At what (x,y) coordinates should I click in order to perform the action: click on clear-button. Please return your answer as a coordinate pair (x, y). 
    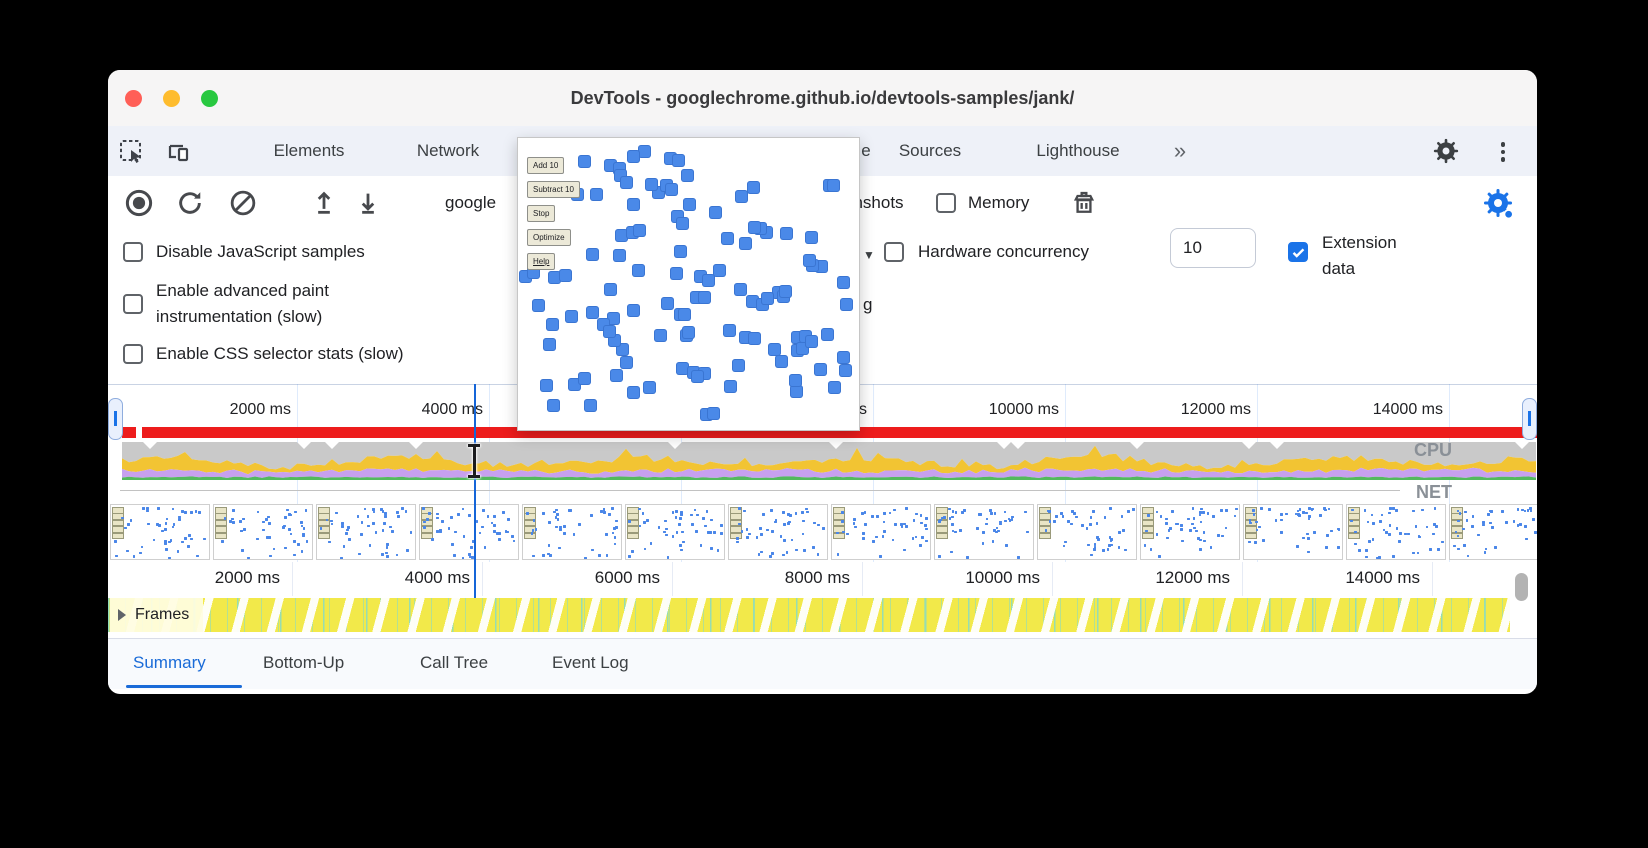
    Looking at the image, I should click on (243, 203).